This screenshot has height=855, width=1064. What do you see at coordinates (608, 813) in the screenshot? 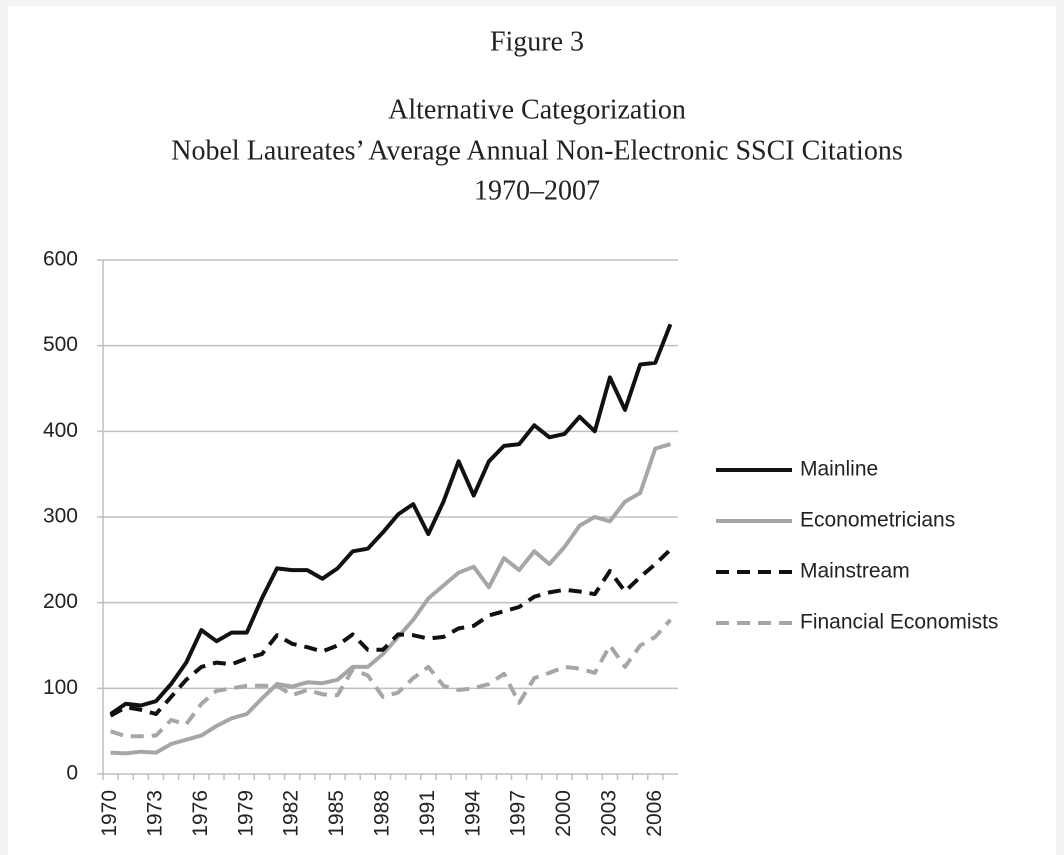
I see `x-tick-label: 2003` at bounding box center [608, 813].